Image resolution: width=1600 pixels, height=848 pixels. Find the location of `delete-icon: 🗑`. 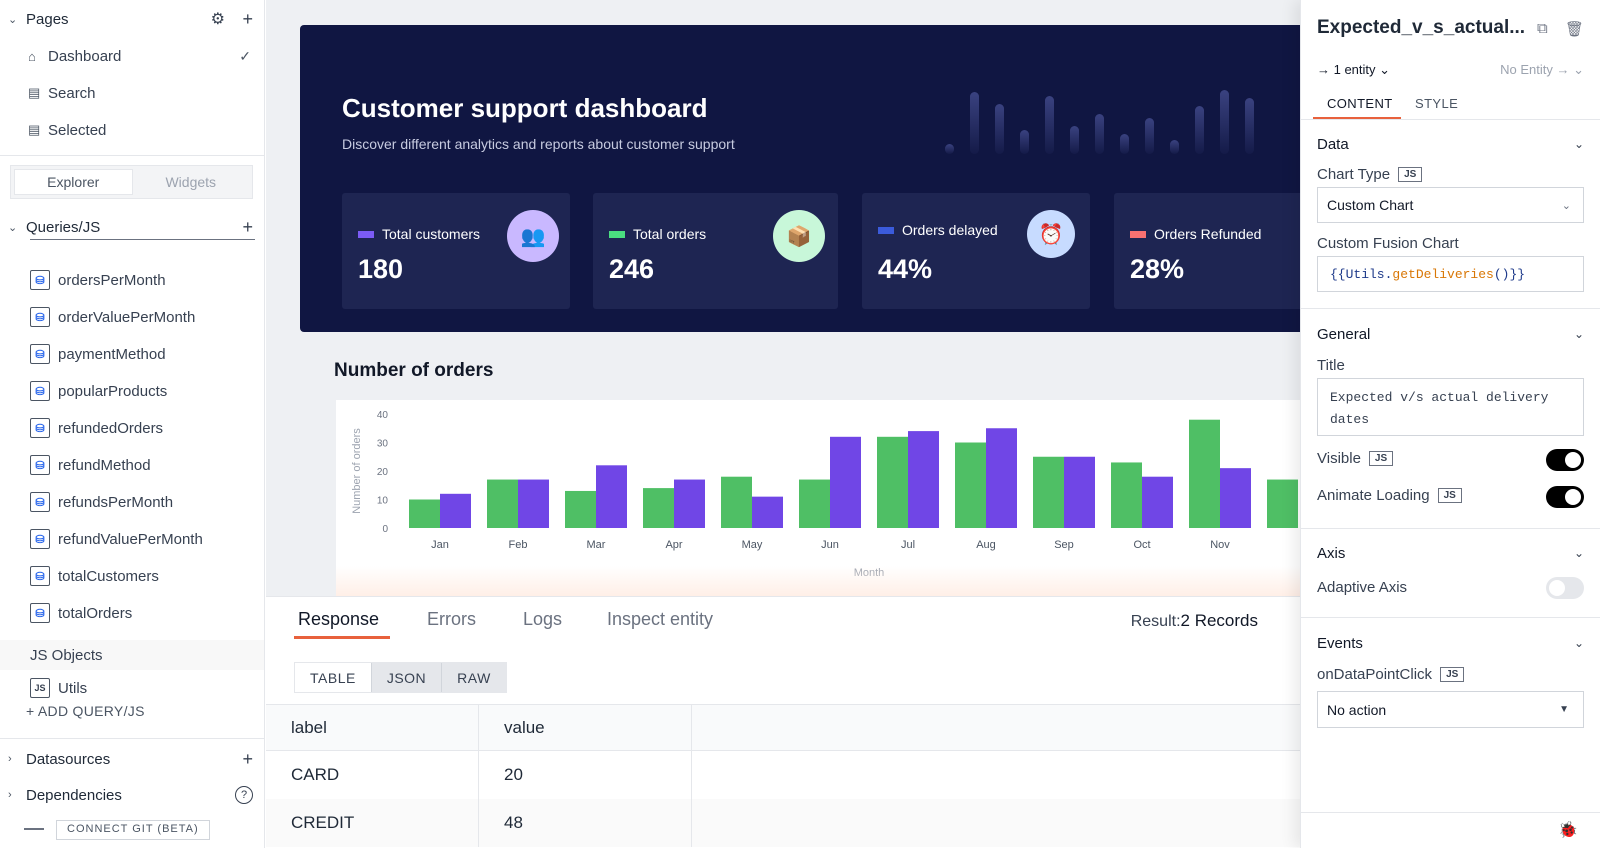

delete-icon: 🗑 is located at coordinates (1575, 29).